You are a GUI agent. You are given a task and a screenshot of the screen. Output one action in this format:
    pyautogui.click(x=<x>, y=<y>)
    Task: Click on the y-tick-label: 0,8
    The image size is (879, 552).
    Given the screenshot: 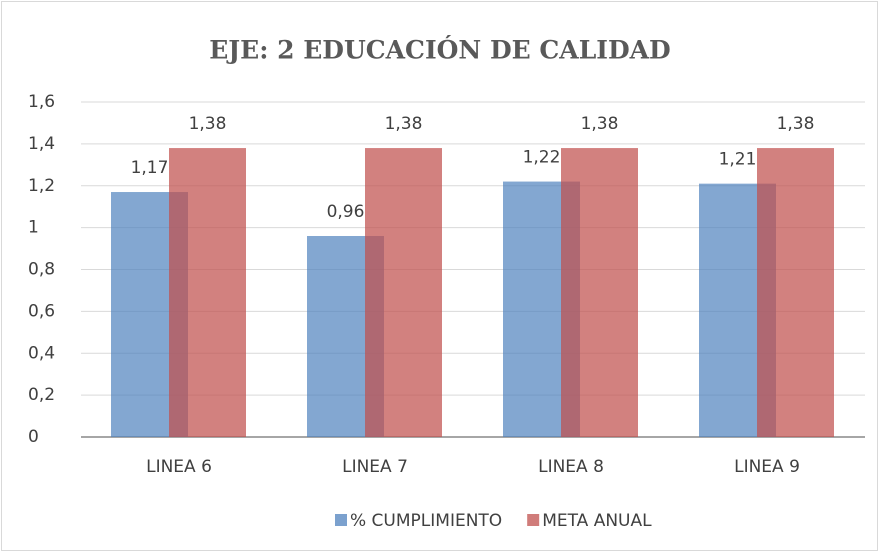 What is the action you would take?
    pyautogui.click(x=41, y=270)
    